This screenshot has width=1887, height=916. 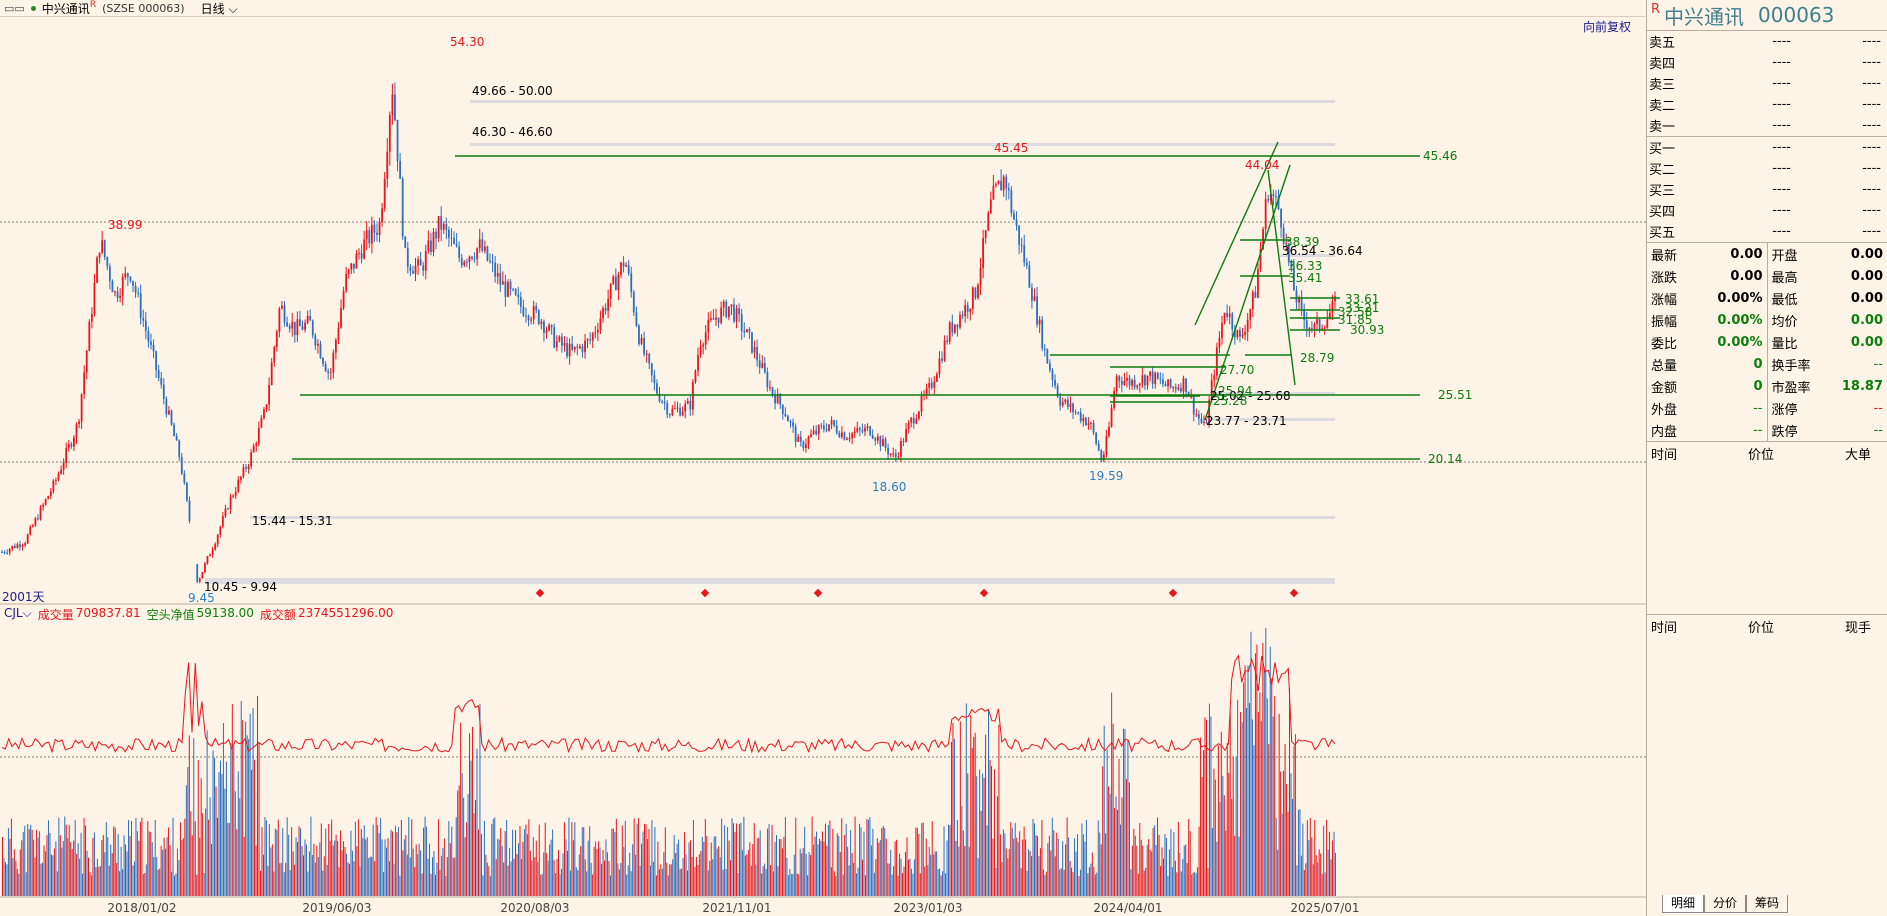 I want to click on indicator-select: CJL⌵, so click(x=18, y=613).